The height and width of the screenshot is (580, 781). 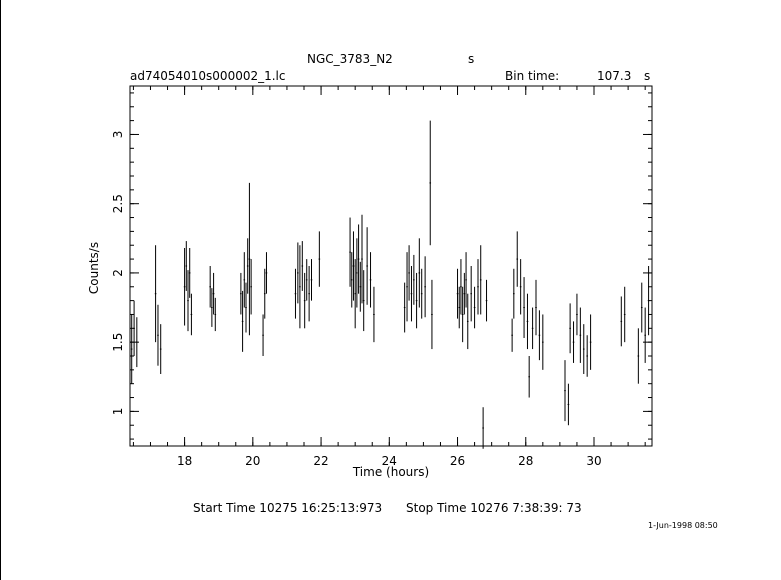 What do you see at coordinates (683, 525) in the screenshot?
I see `timestamp: 1-Jun-1998 08:50` at bounding box center [683, 525].